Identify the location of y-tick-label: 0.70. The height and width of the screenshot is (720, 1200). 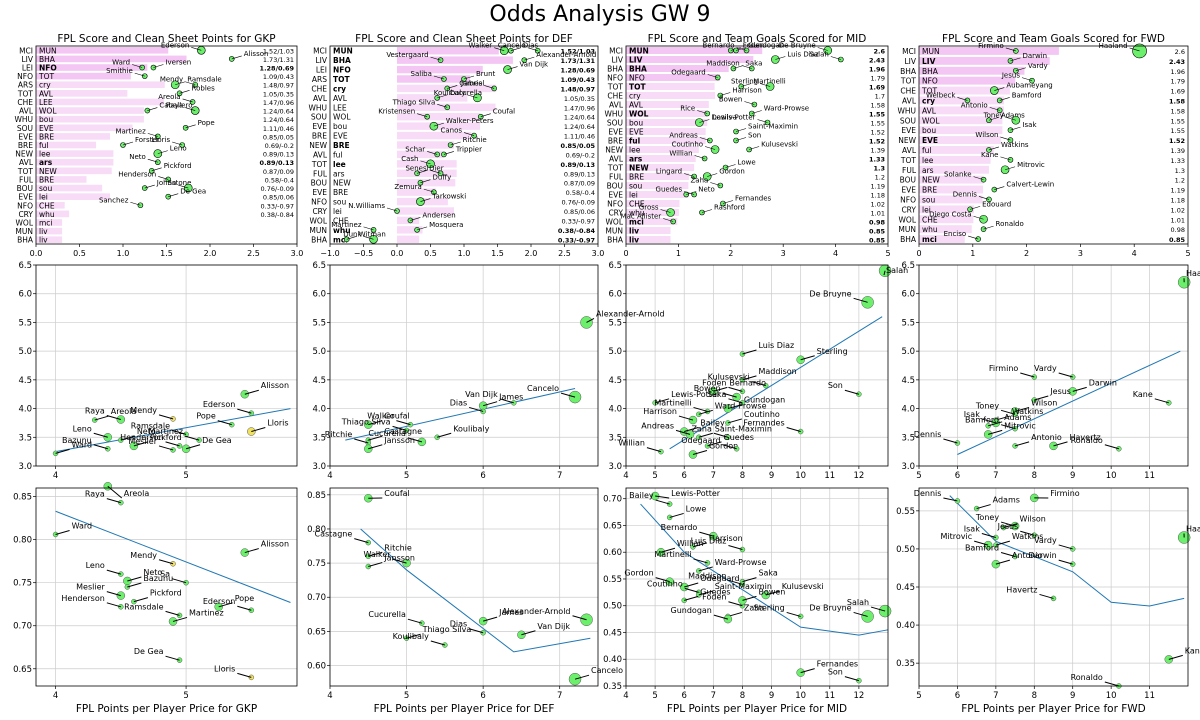
(22, 627).